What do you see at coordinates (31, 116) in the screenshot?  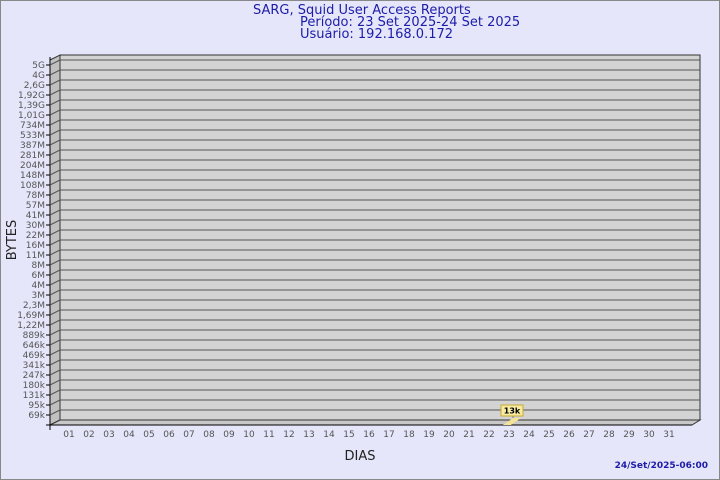 I see `y-tick-label: 1,01G` at bounding box center [31, 116].